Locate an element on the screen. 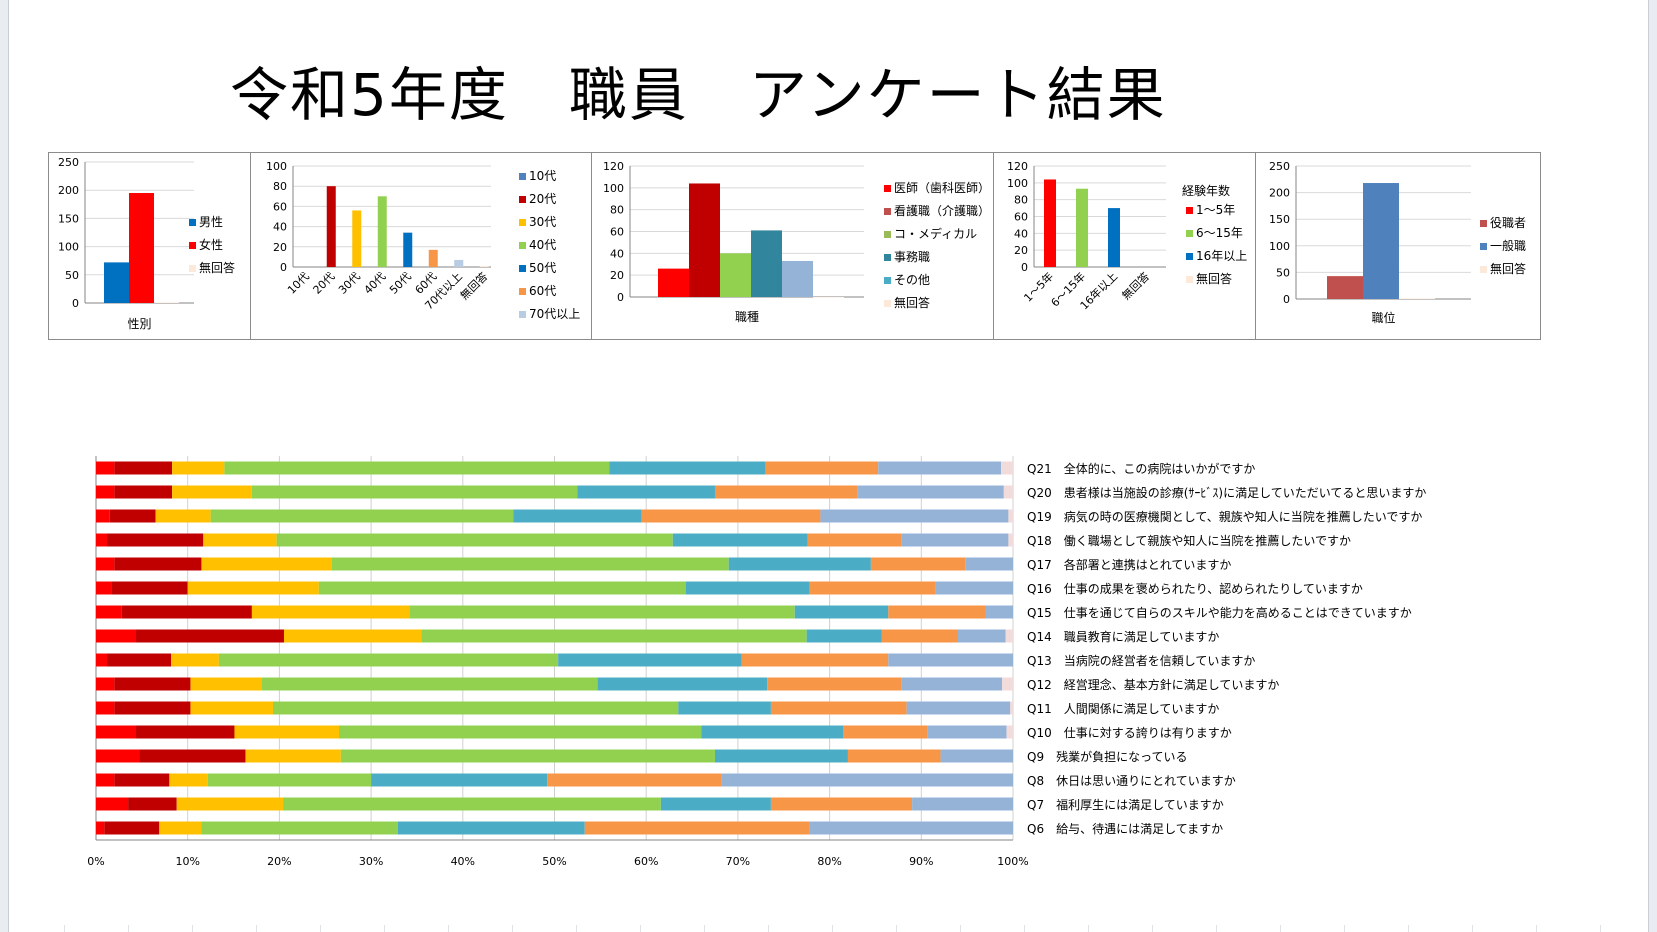 Image resolution: width=1657 pixels, height=932 pixels. chart-position: 0 50 100 150 200 250 職位 役職者 一般職 無回答 is located at coordinates (1398, 246).